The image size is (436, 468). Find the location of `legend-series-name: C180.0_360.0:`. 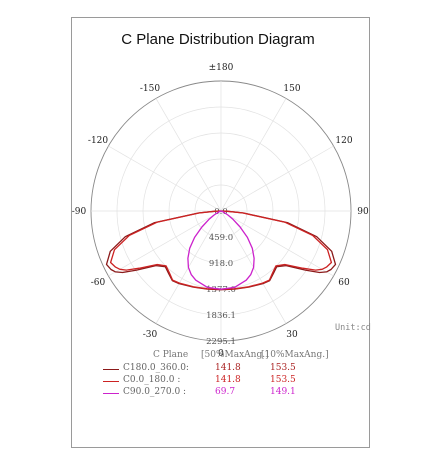

legend-series-name: C180.0_360.0: is located at coordinates (156, 368).